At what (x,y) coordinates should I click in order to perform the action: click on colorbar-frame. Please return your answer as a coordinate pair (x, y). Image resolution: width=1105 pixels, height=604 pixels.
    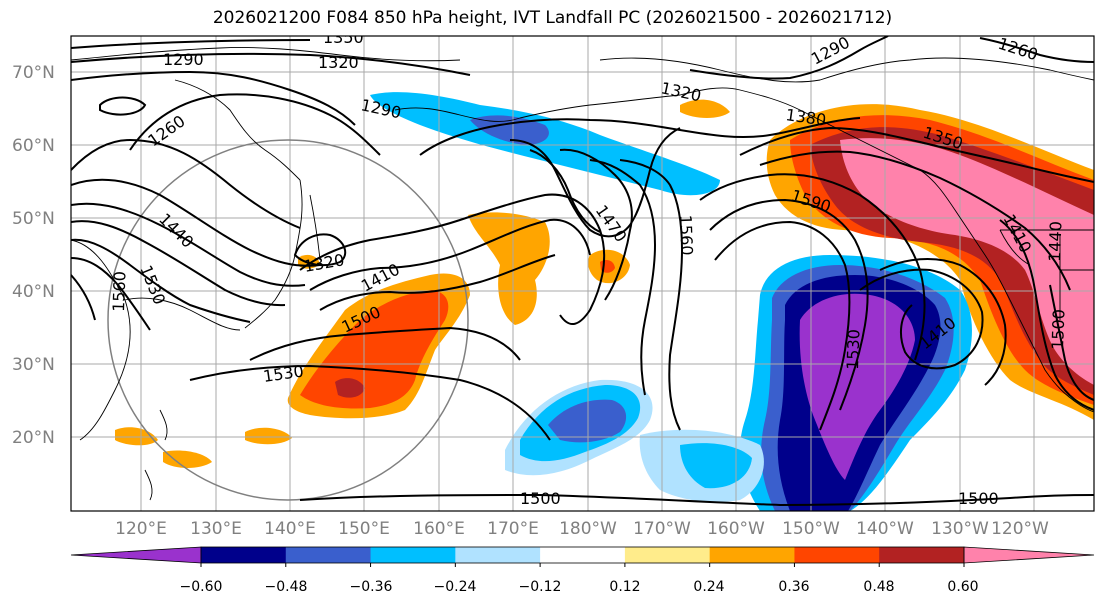
    Looking at the image, I should click on (582, 555).